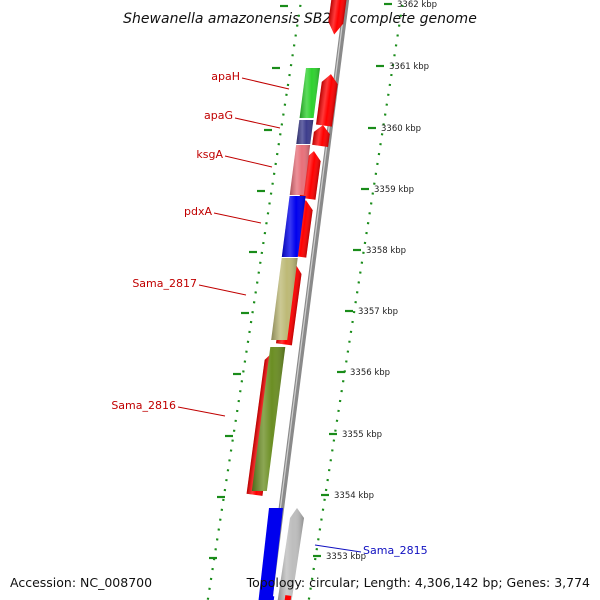 Image resolution: width=600 pixels, height=600 pixels. Describe the element at coordinates (395, 550) in the screenshot. I see `gene-label-text: Sama_2815` at that location.